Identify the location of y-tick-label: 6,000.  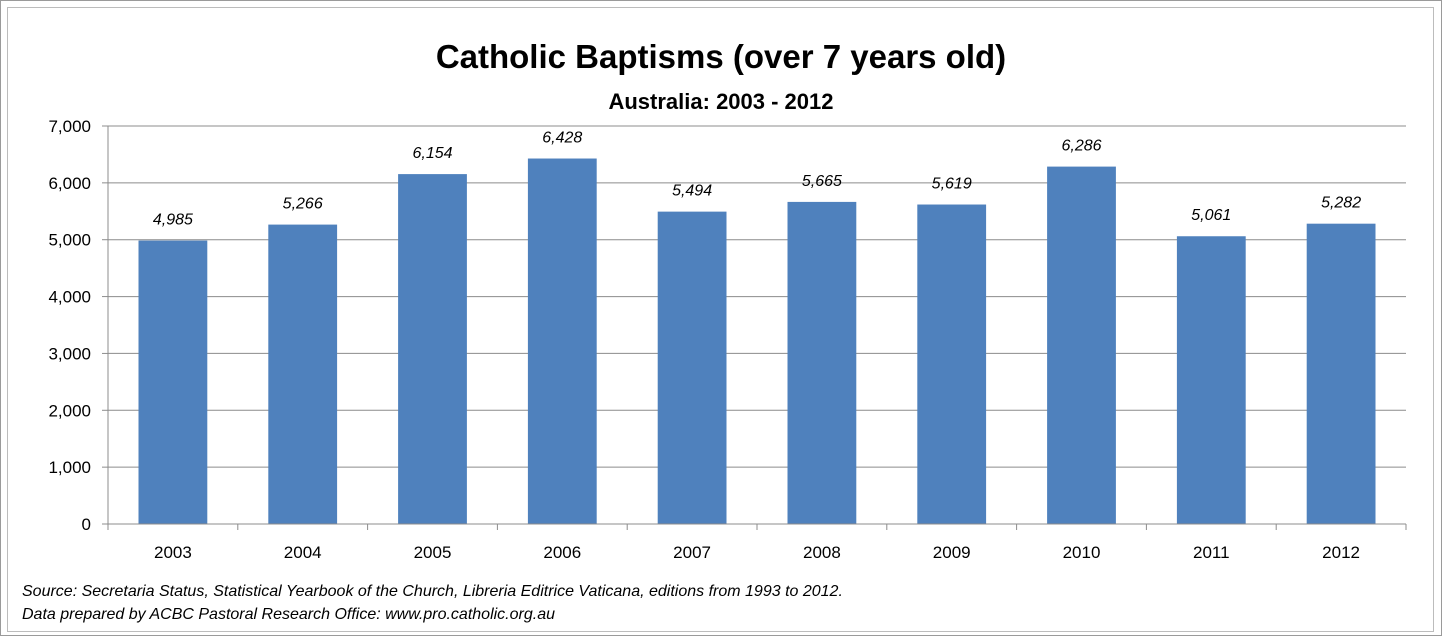
(69, 183).